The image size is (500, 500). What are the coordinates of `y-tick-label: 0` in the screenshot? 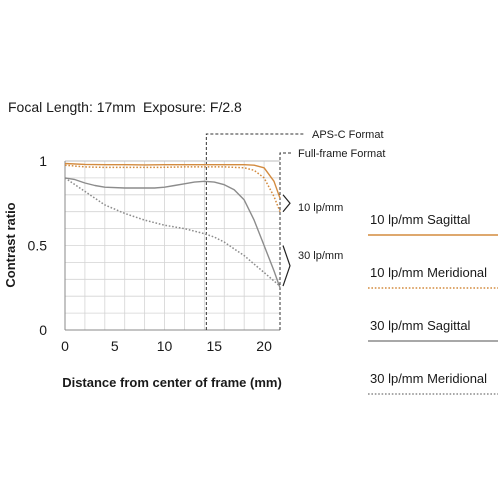 It's located at (43, 330).